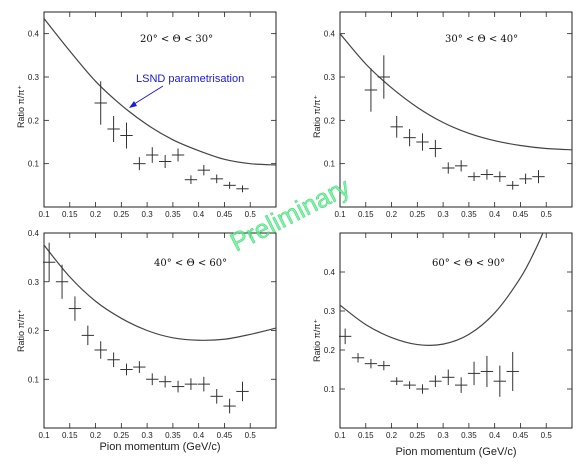 Image resolution: width=582 pixels, height=464 pixels. I want to click on x-tick-label: 0.3, so click(444, 435).